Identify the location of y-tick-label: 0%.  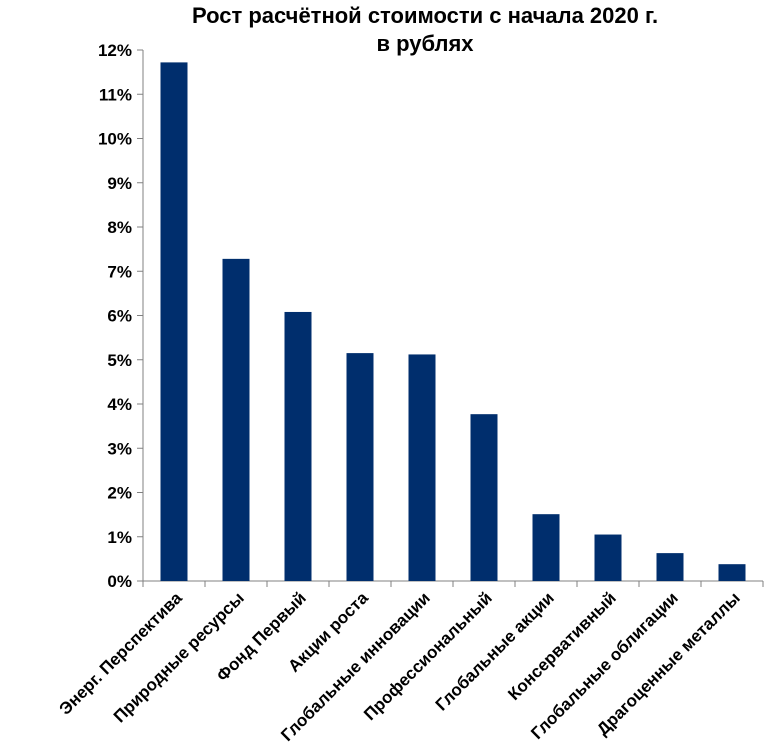
(119, 581).